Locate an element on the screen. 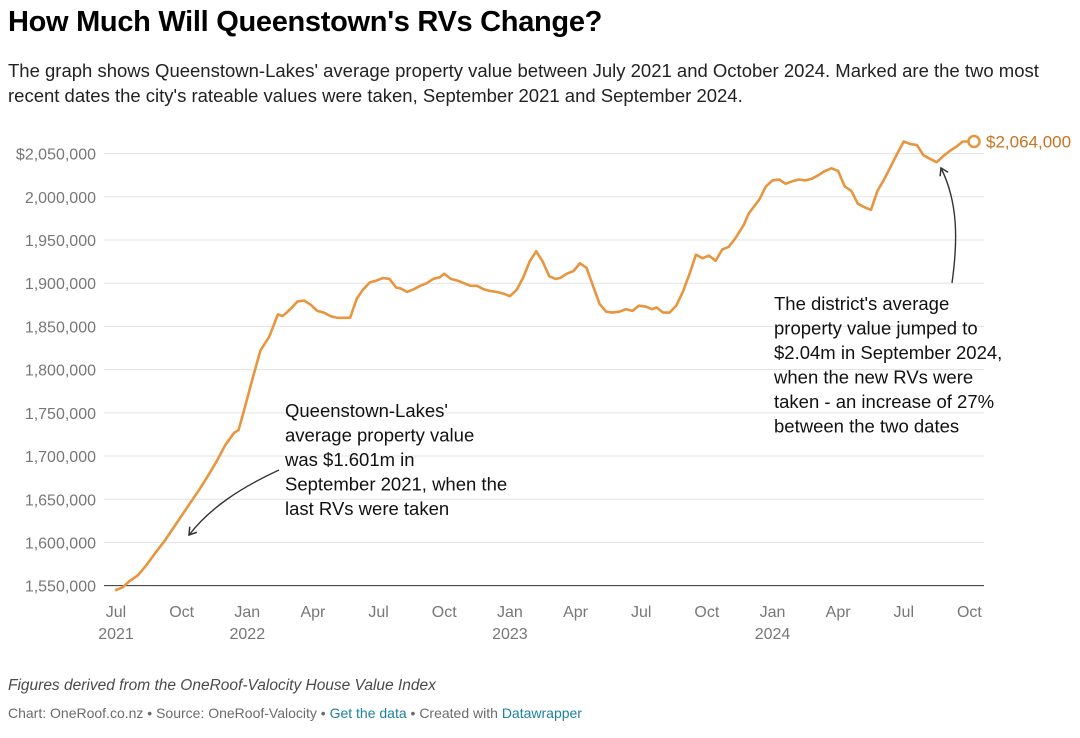  y-tick-label: 1,650,000 is located at coordinates (60, 500).